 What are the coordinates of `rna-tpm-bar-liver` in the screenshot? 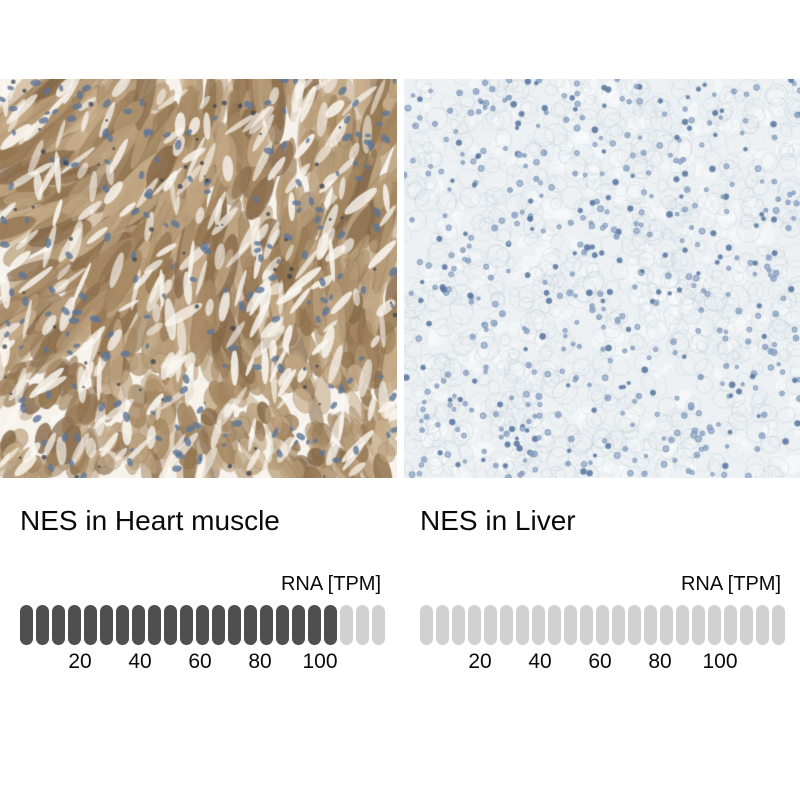 It's located at (602, 625).